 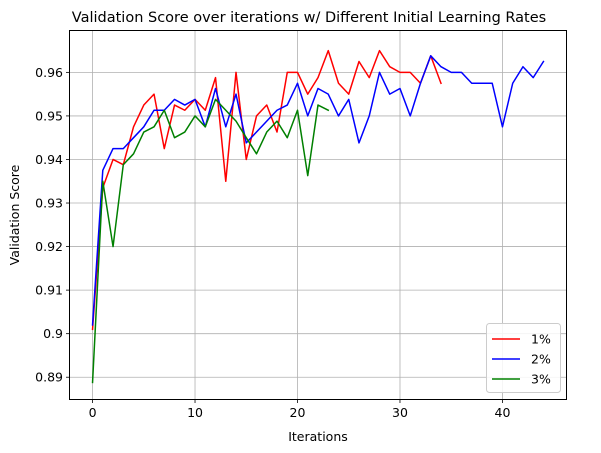 I want to click on legend: 1% 2% 3%, so click(x=523, y=358).